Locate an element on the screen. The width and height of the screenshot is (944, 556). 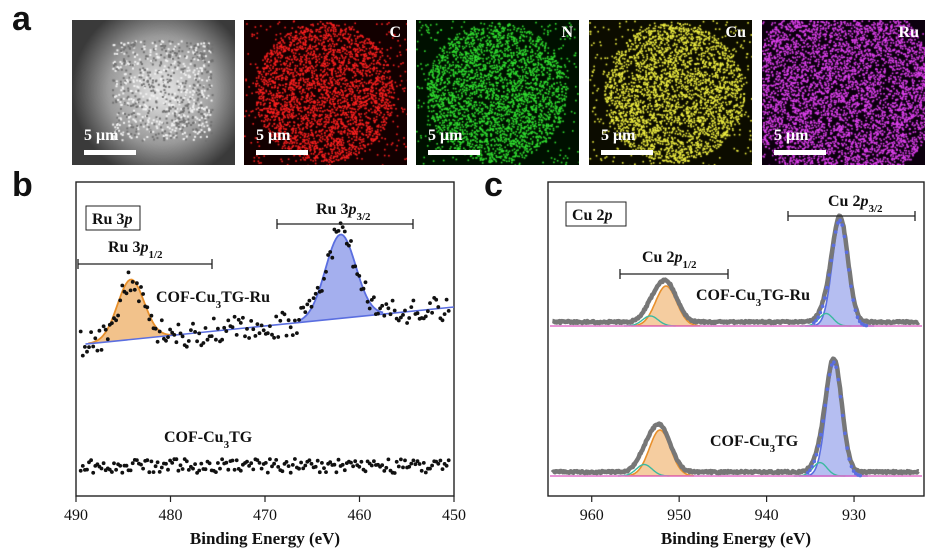
x-tick-label: 450 is located at coordinates (454, 515).